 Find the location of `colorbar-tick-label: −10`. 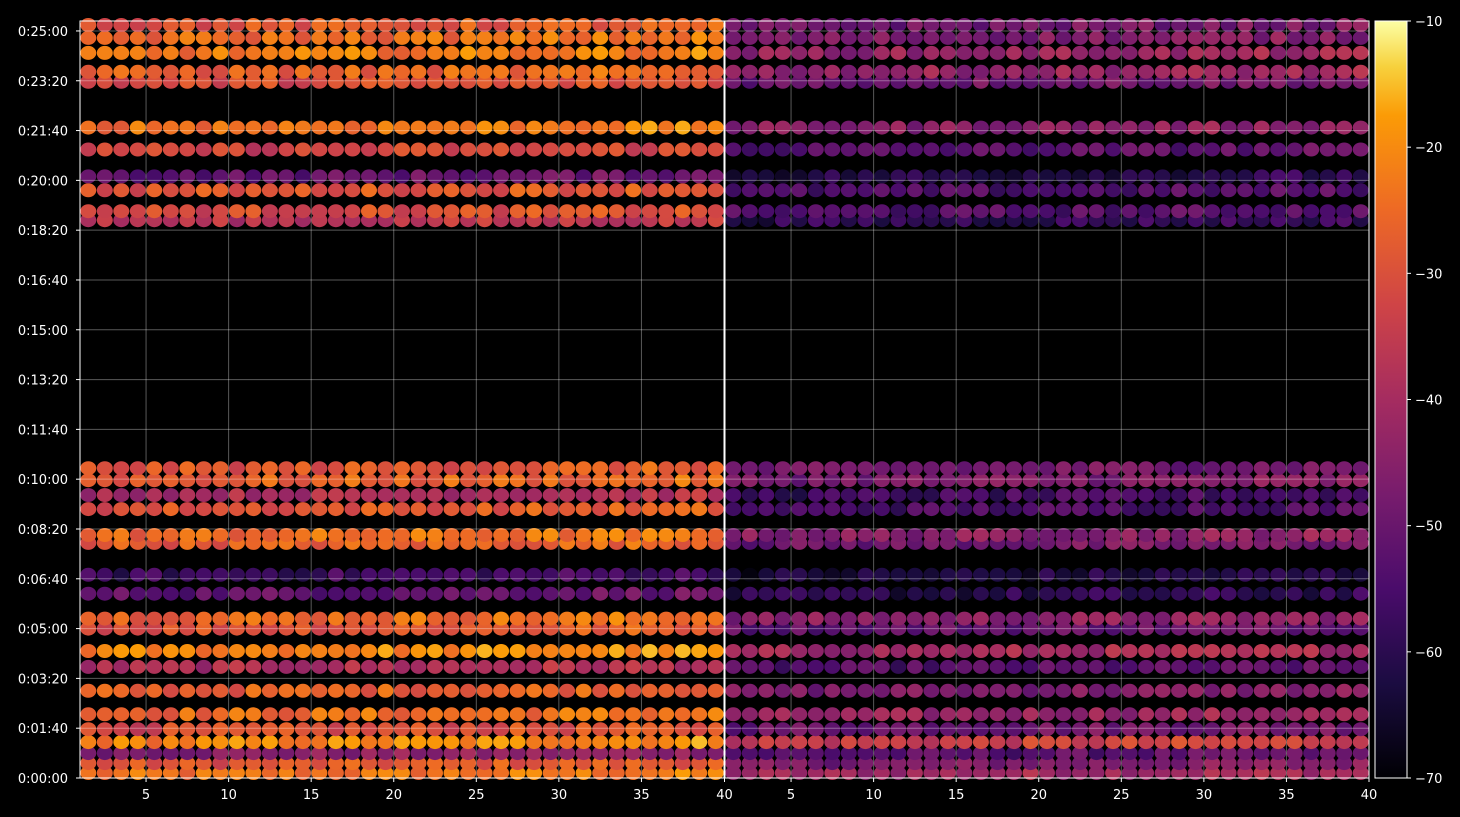

colorbar-tick-label: −10 is located at coordinates (1428, 22).